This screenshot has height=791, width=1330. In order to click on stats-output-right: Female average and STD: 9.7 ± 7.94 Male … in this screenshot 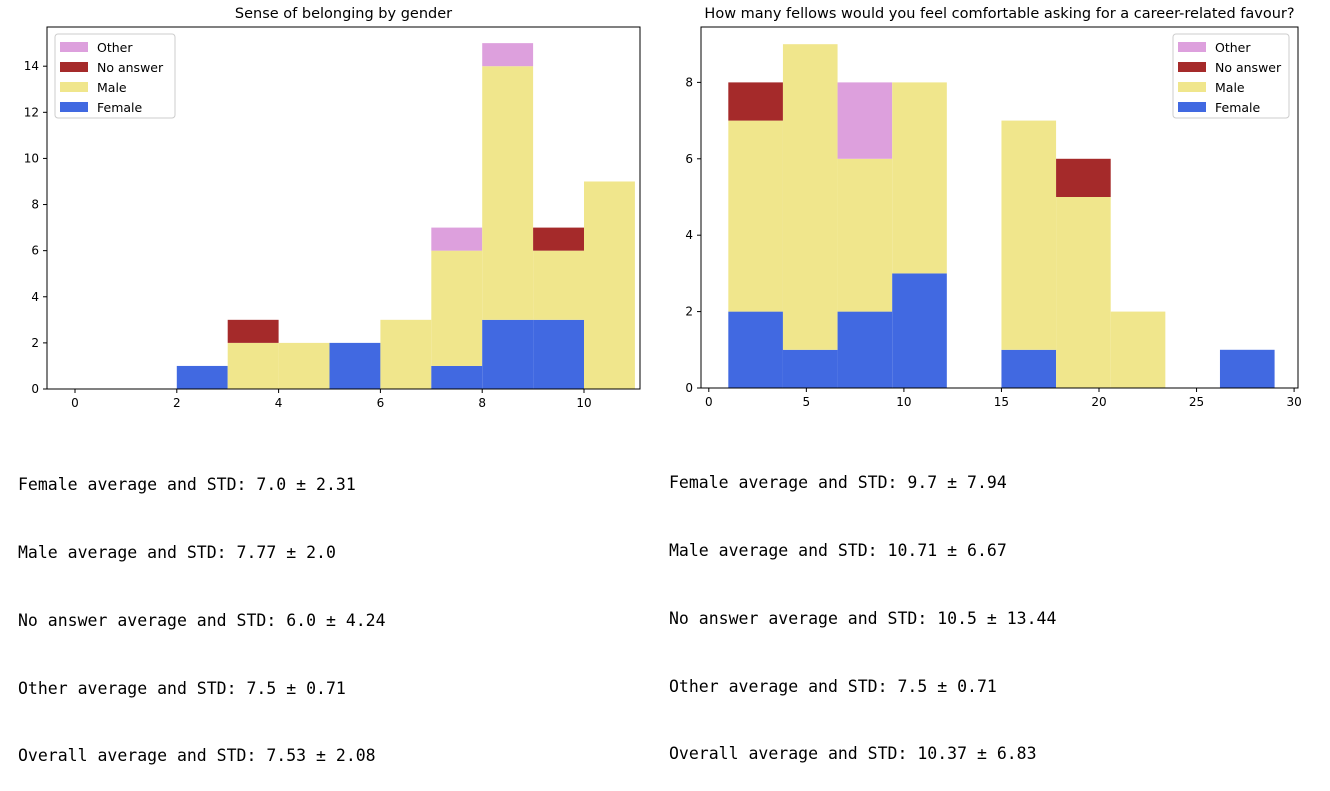, I will do `click(862, 608)`.